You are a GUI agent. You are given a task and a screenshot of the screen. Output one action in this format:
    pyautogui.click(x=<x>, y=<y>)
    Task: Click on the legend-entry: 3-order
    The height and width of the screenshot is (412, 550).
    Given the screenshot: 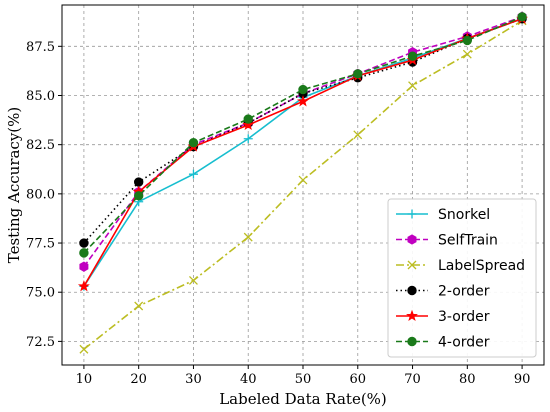 What is the action you would take?
    pyautogui.click(x=443, y=317)
    